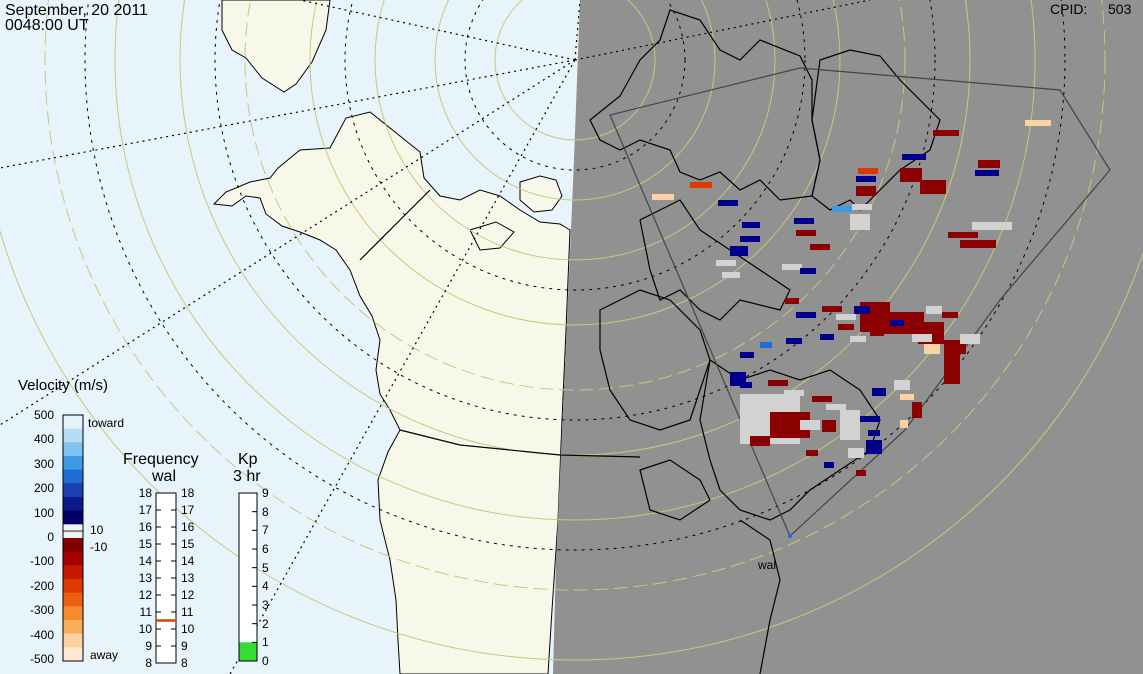 This screenshot has height=674, width=1143. I want to click on frequency-tick-label-left: 17, so click(145, 510).